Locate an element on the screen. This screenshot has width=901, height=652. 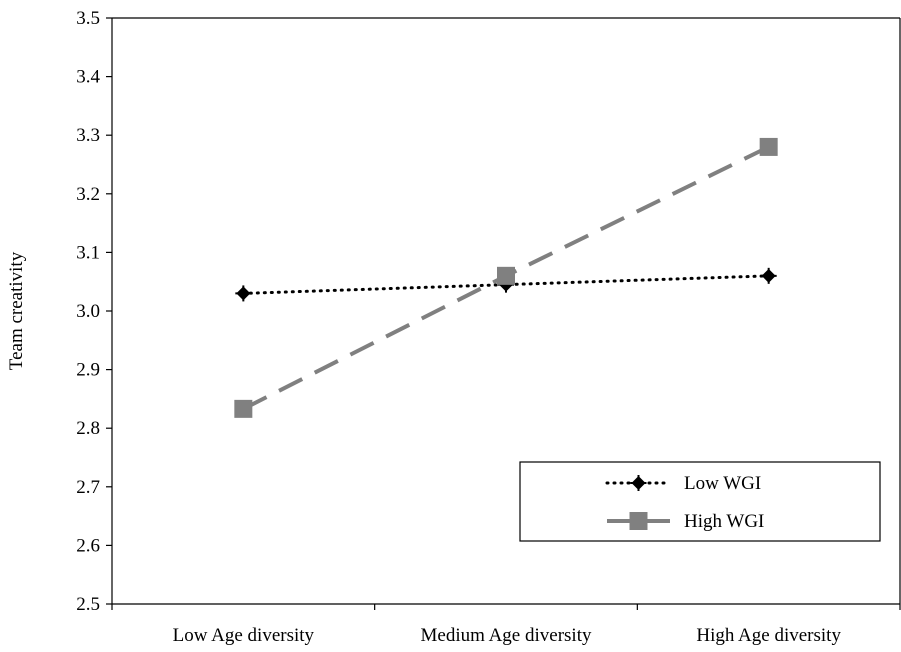
y-tick-label: 2.9 is located at coordinates (88, 370).